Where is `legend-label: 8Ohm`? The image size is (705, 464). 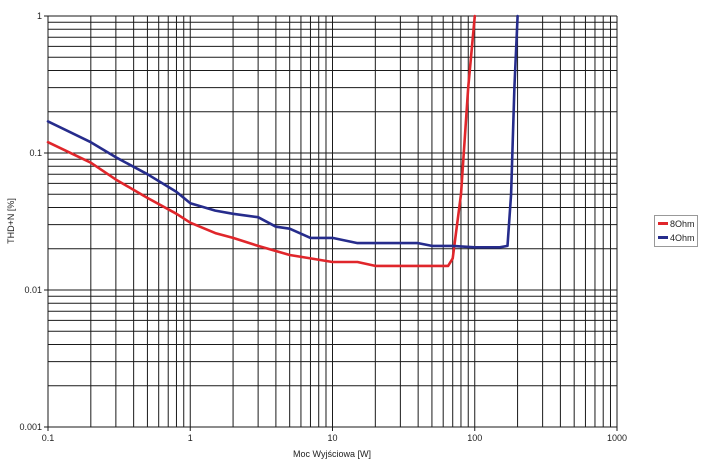
legend-label: 8Ohm is located at coordinates (682, 223).